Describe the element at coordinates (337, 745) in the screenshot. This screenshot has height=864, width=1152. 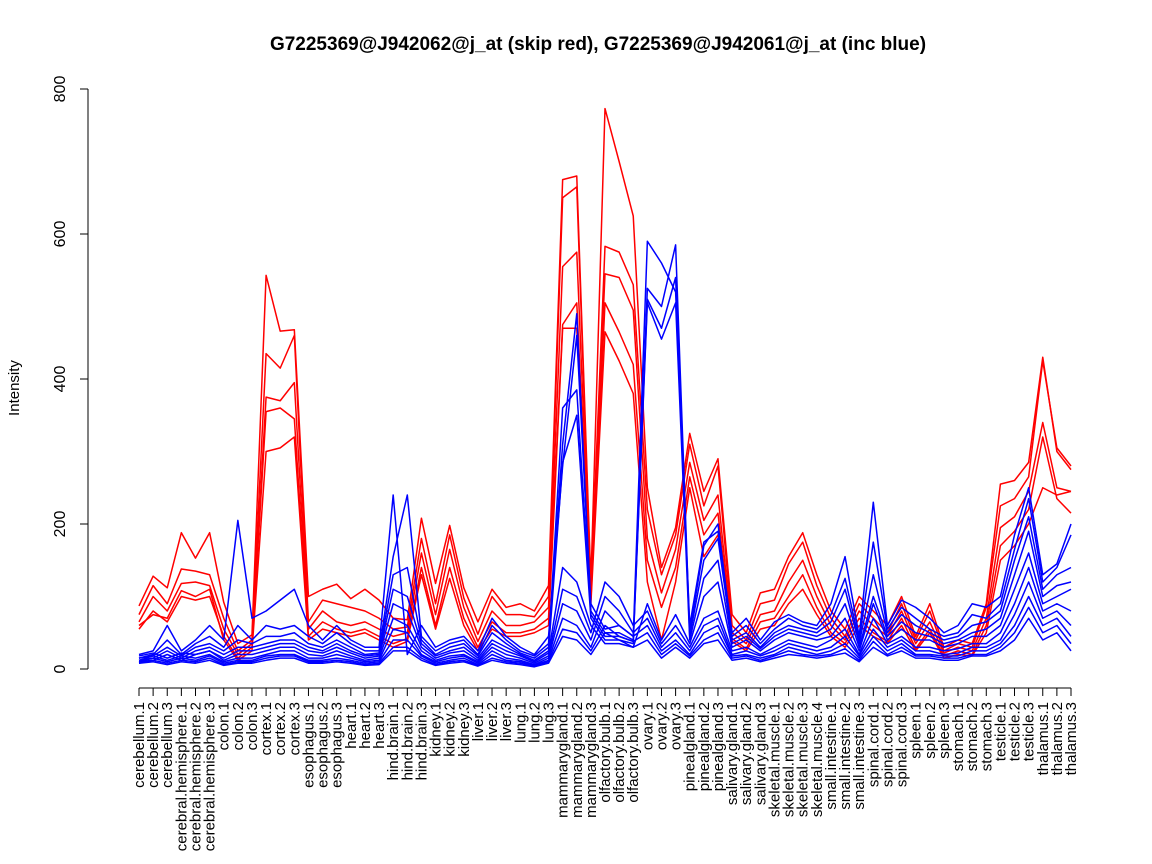
I see `x-tick-label: esophagus.3` at that location.